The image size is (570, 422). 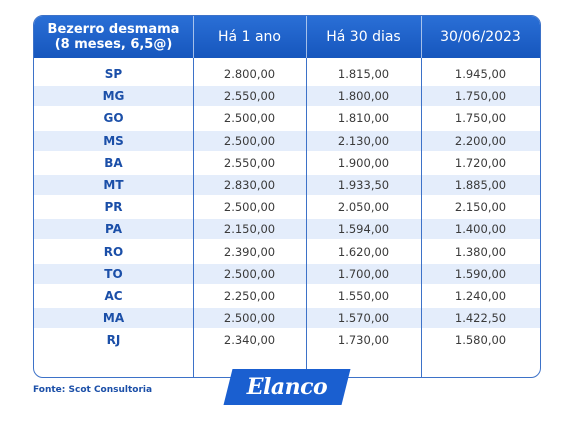 I want to click on header-cell: Há 30 dias, so click(x=363, y=36).